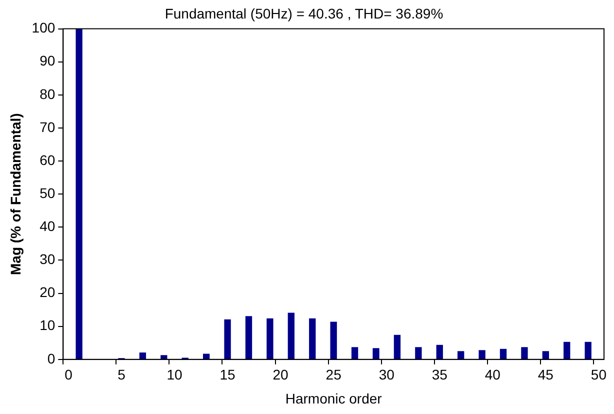 Image resolution: width=614 pixels, height=414 pixels. What do you see at coordinates (304, 13) in the screenshot?
I see `chart-title: Fundamental (50Hz) = 40.36 , THD= 36.89%` at bounding box center [304, 13].